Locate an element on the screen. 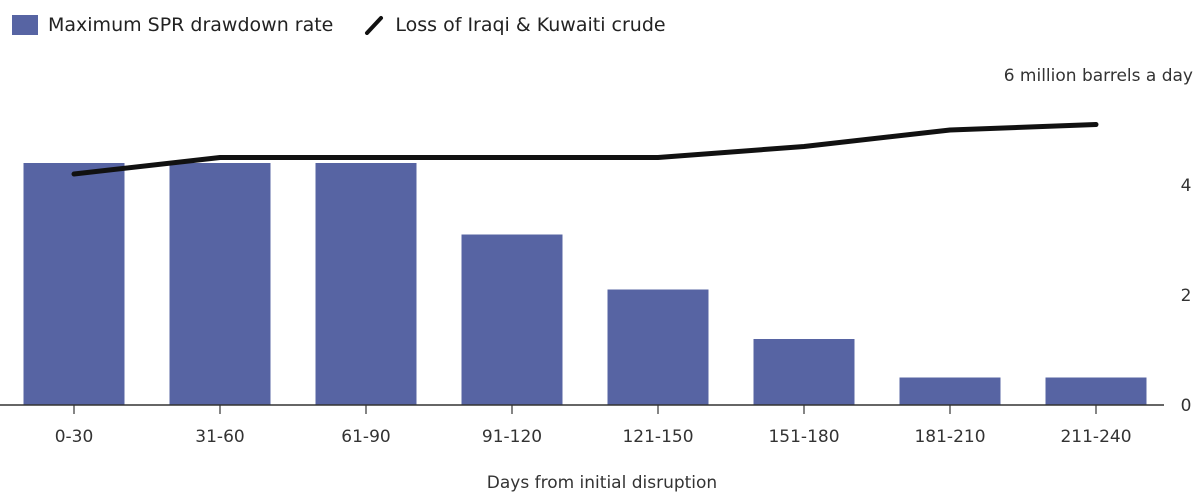  legend-bar-swatch is located at coordinates (25, 25).